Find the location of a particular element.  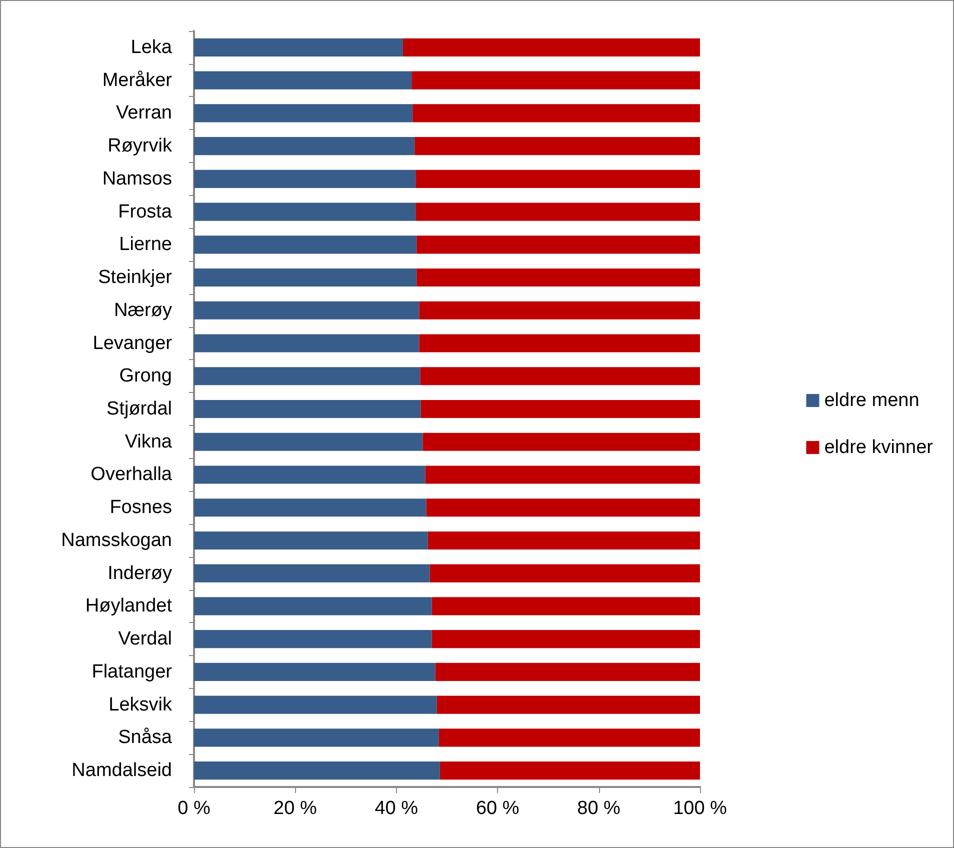

x-tick-label: 100 % is located at coordinates (700, 808).